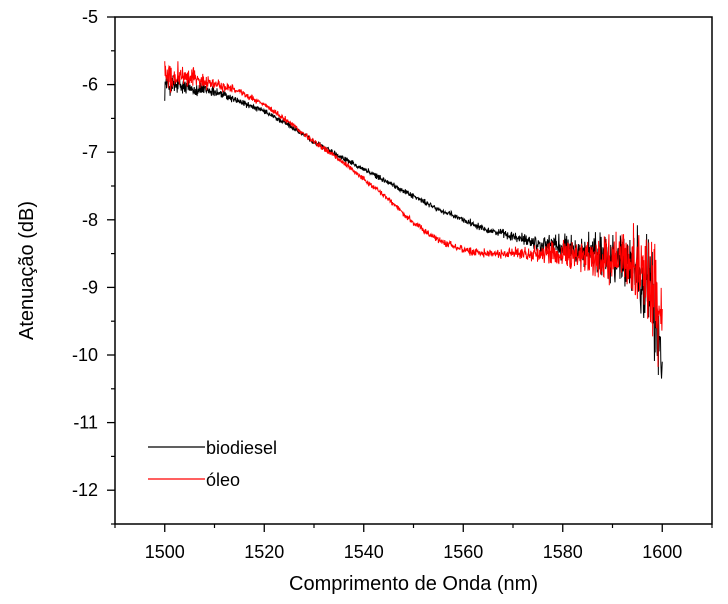 This screenshot has height=604, width=728. Describe the element at coordinates (90, 152) in the screenshot. I see `y-tick-label: -7` at that location.